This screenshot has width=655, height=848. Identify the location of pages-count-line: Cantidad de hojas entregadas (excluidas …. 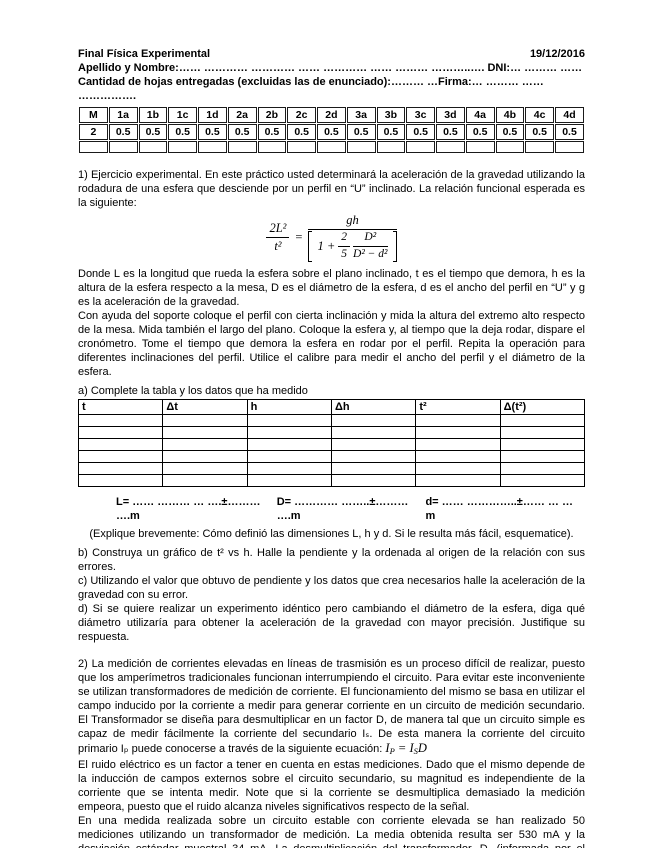
(311, 89).